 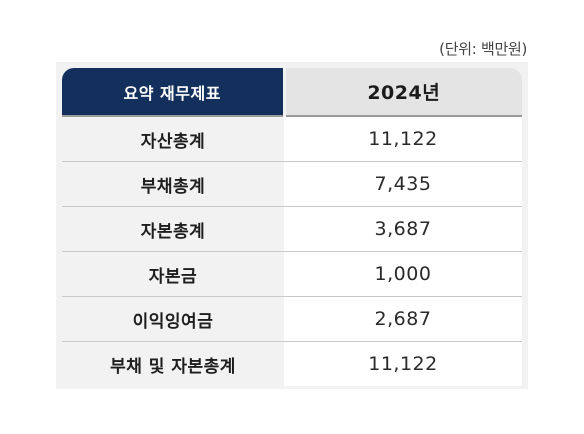 What do you see at coordinates (173, 92) in the screenshot?
I see `header-label-cell: 요약 재무제표` at bounding box center [173, 92].